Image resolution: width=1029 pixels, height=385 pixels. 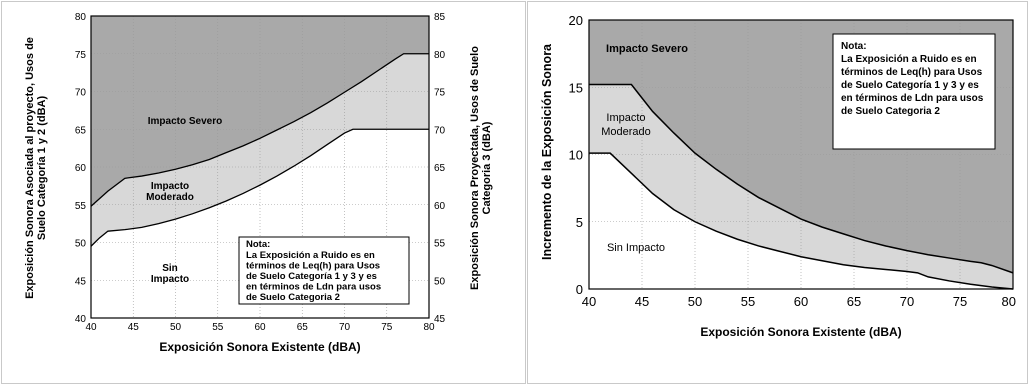 What do you see at coordinates (912, 72) in the screenshot?
I see `right-note-line: términos de Leq(h) para Usos` at bounding box center [912, 72].